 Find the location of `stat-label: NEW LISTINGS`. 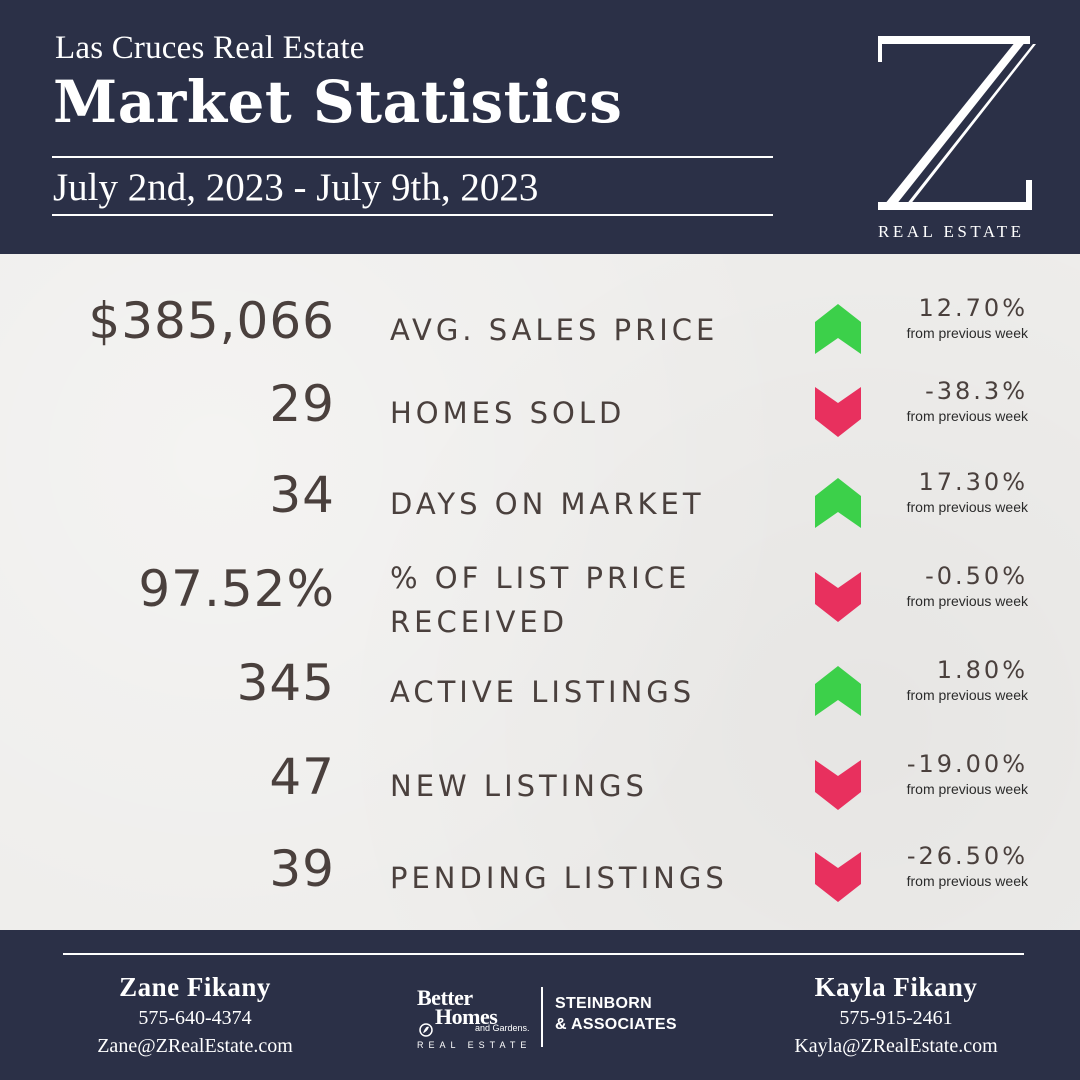

stat-label: NEW LISTINGS is located at coordinates (519, 786).